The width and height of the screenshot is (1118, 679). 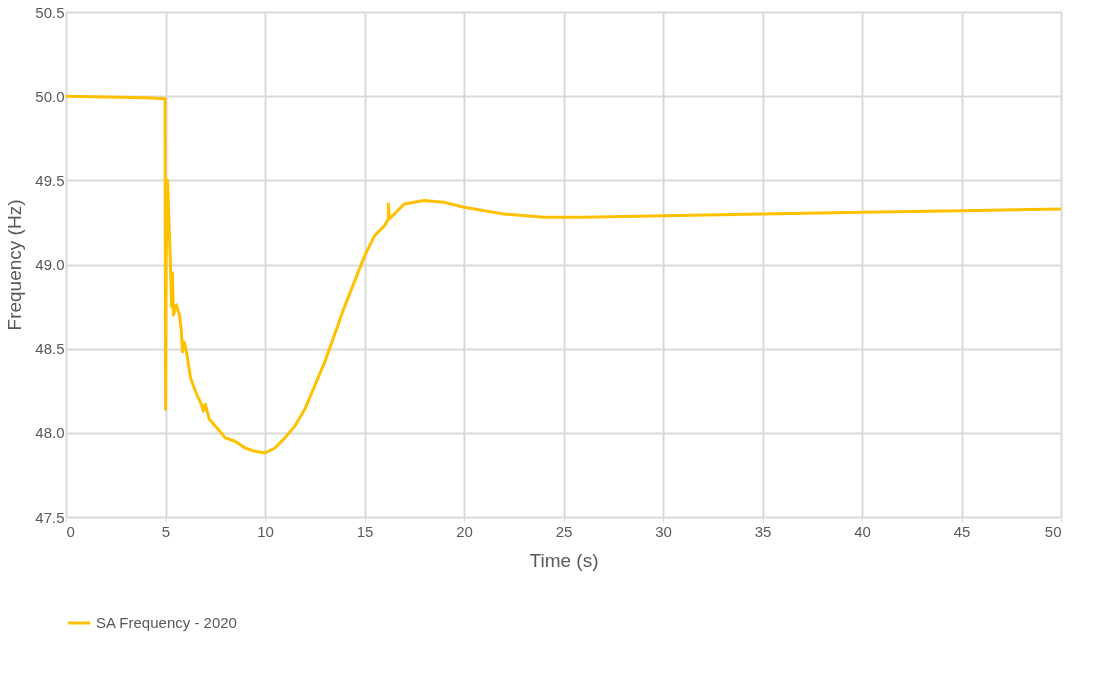 I want to click on x-tick-label: 0, so click(x=70, y=531).